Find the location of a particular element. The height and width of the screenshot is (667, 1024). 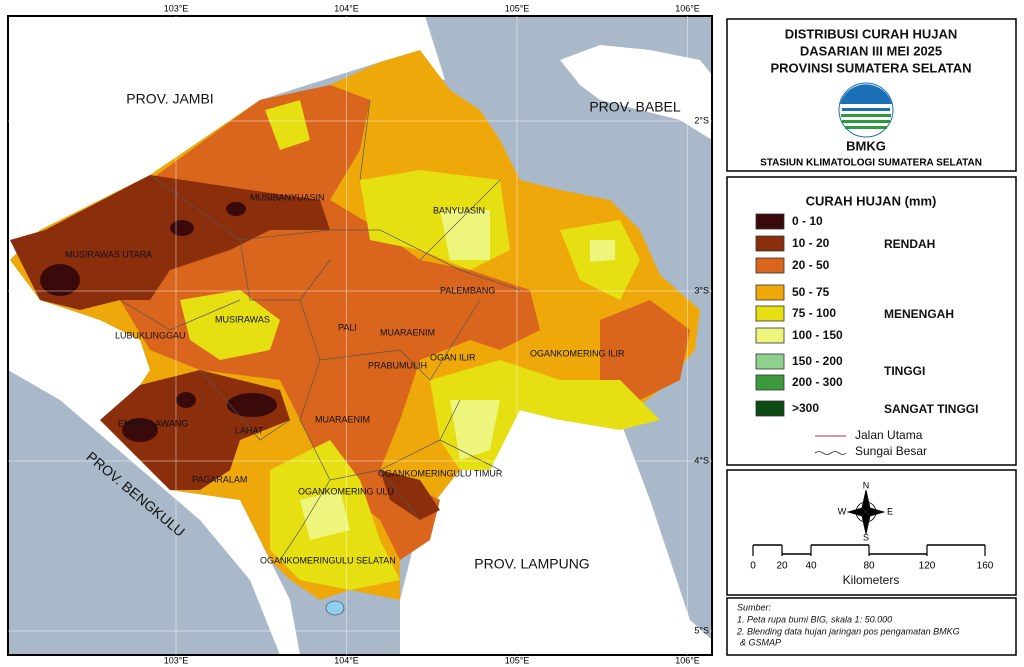

district-label: EMPAT LAWANG is located at coordinates (153, 423).